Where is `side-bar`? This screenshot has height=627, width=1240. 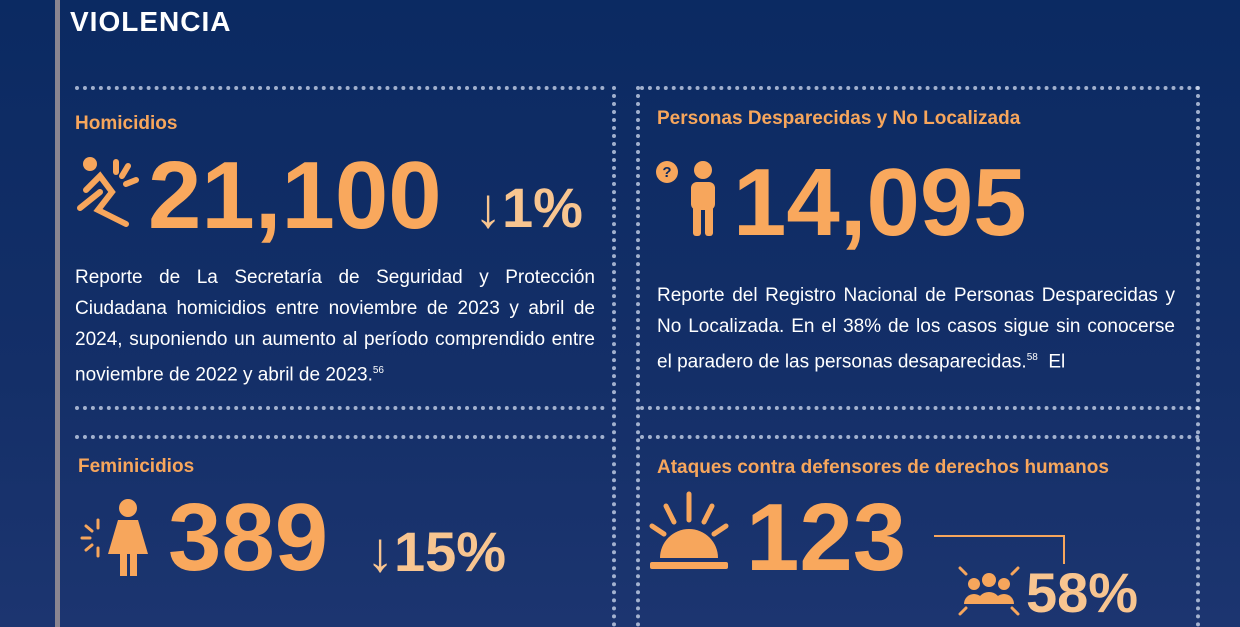 side-bar is located at coordinates (57, 313).